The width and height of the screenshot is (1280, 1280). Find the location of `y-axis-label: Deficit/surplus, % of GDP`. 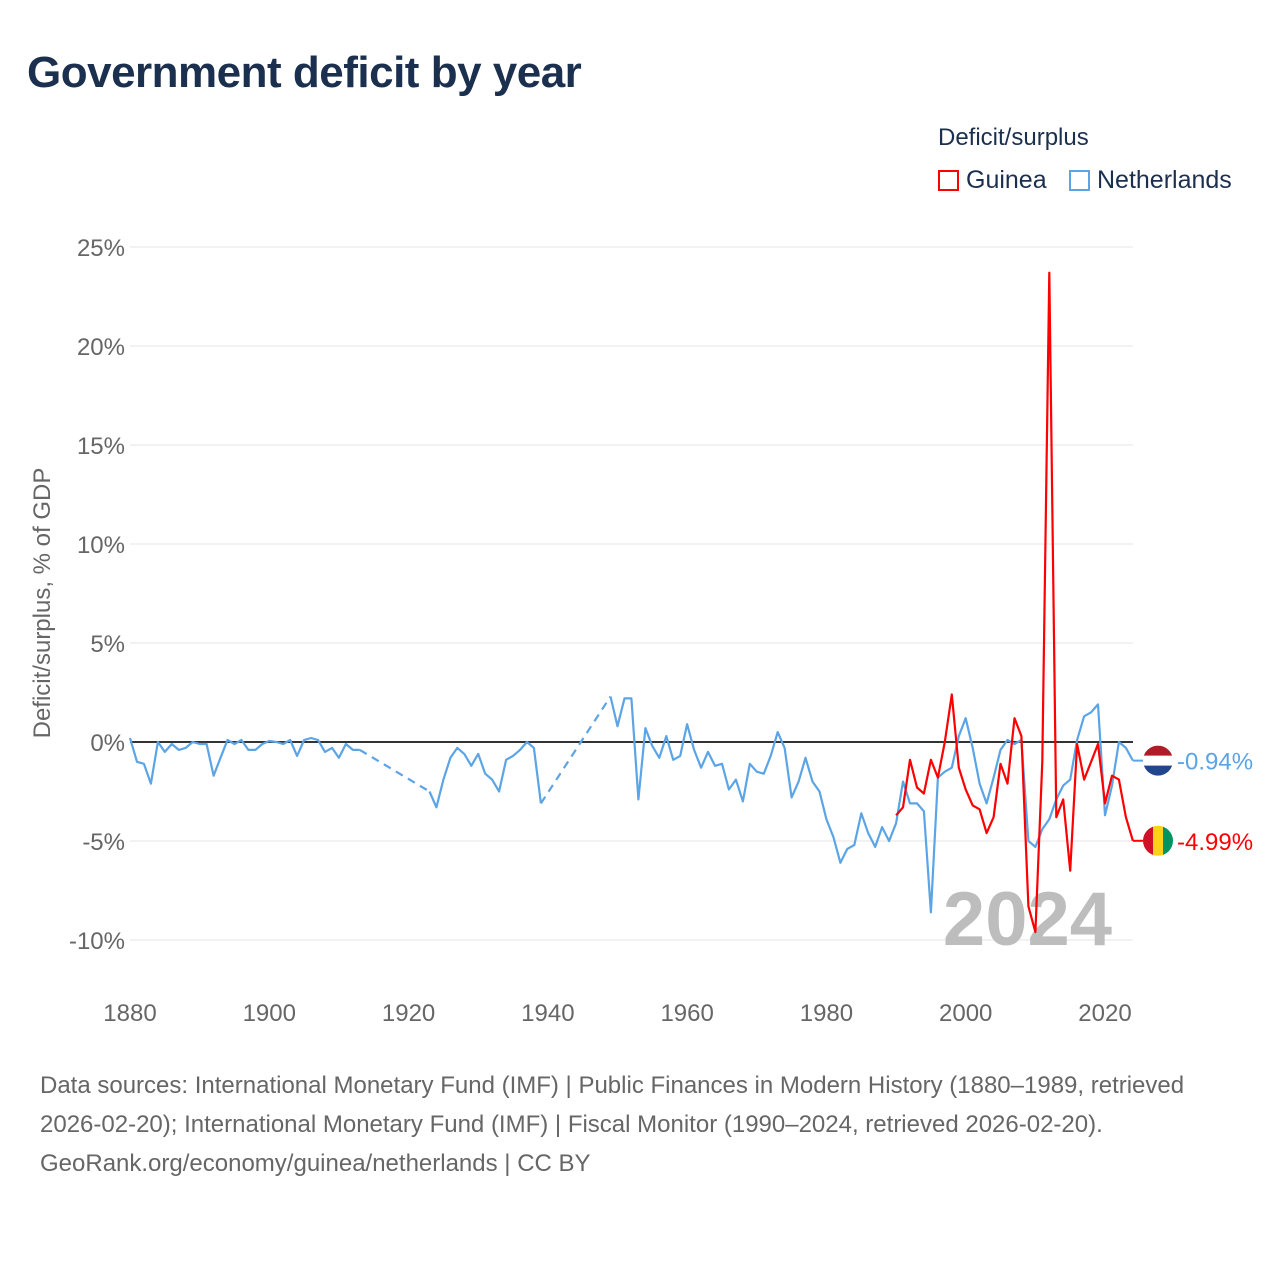

y-axis-label: Deficit/surplus, % of GDP is located at coordinates (42, 603).